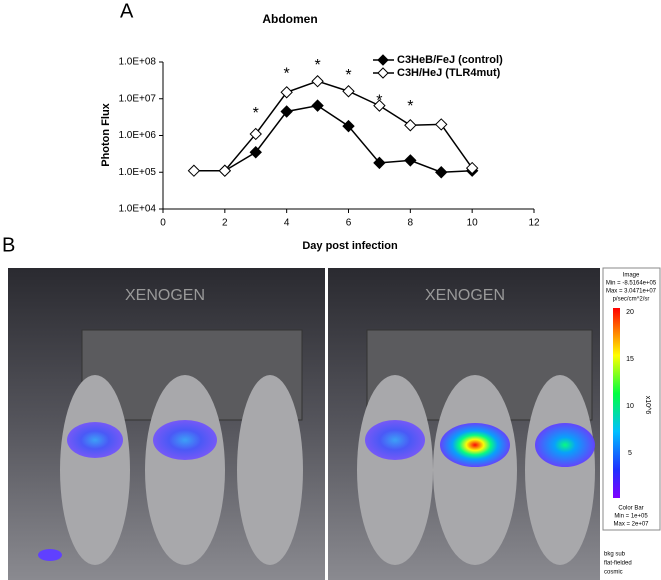 This screenshot has width=661, height=580. I want to click on x-tick-label: 4, so click(287, 223).